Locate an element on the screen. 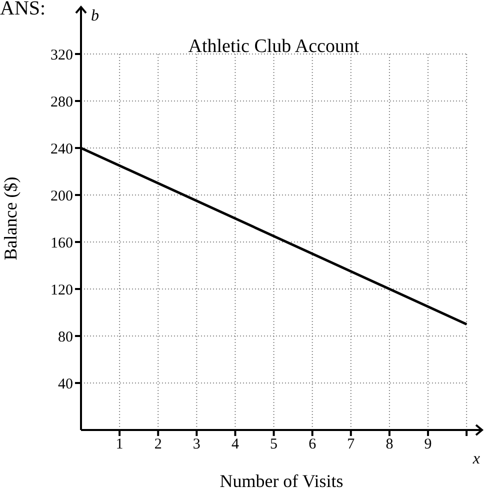  y-axis-title: Balance ($) is located at coordinates (10, 218).